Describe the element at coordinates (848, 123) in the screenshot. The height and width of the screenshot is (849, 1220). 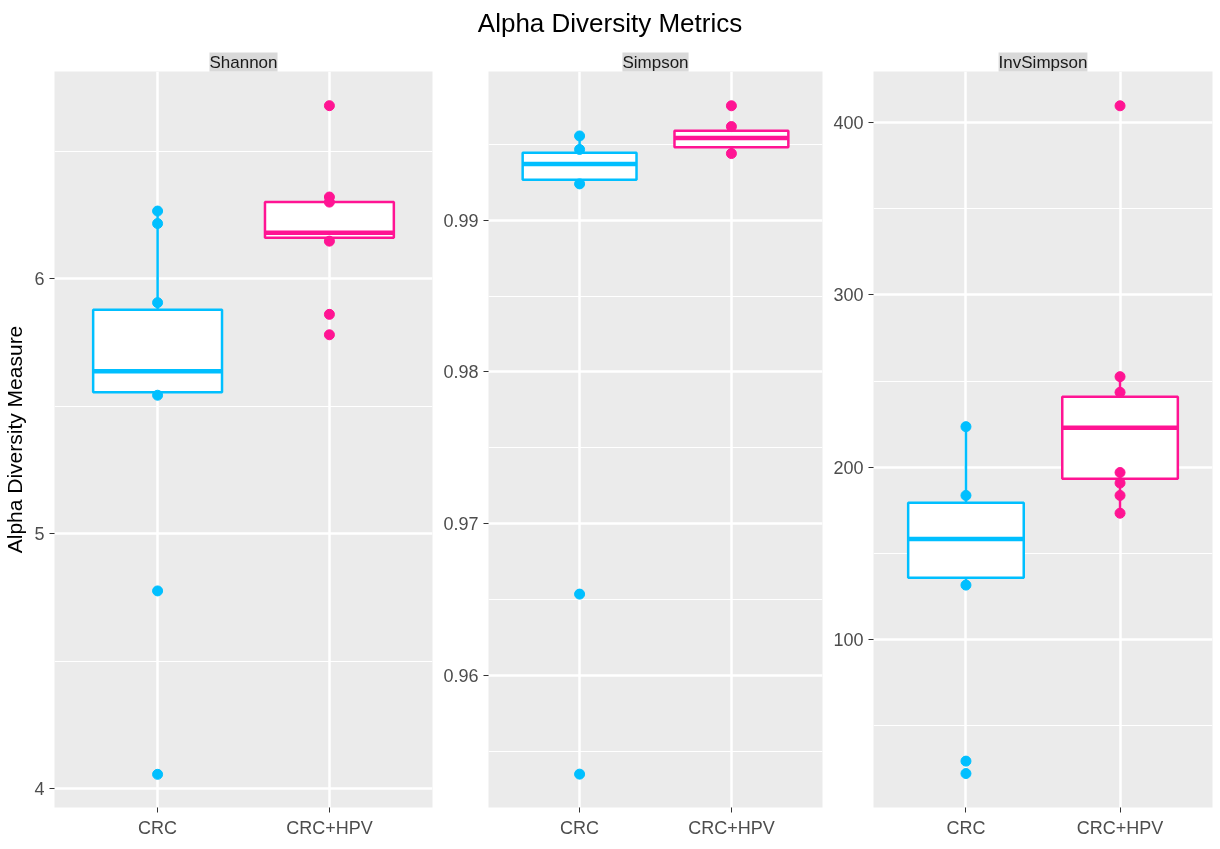
I see `y-tick-label: 400` at that location.